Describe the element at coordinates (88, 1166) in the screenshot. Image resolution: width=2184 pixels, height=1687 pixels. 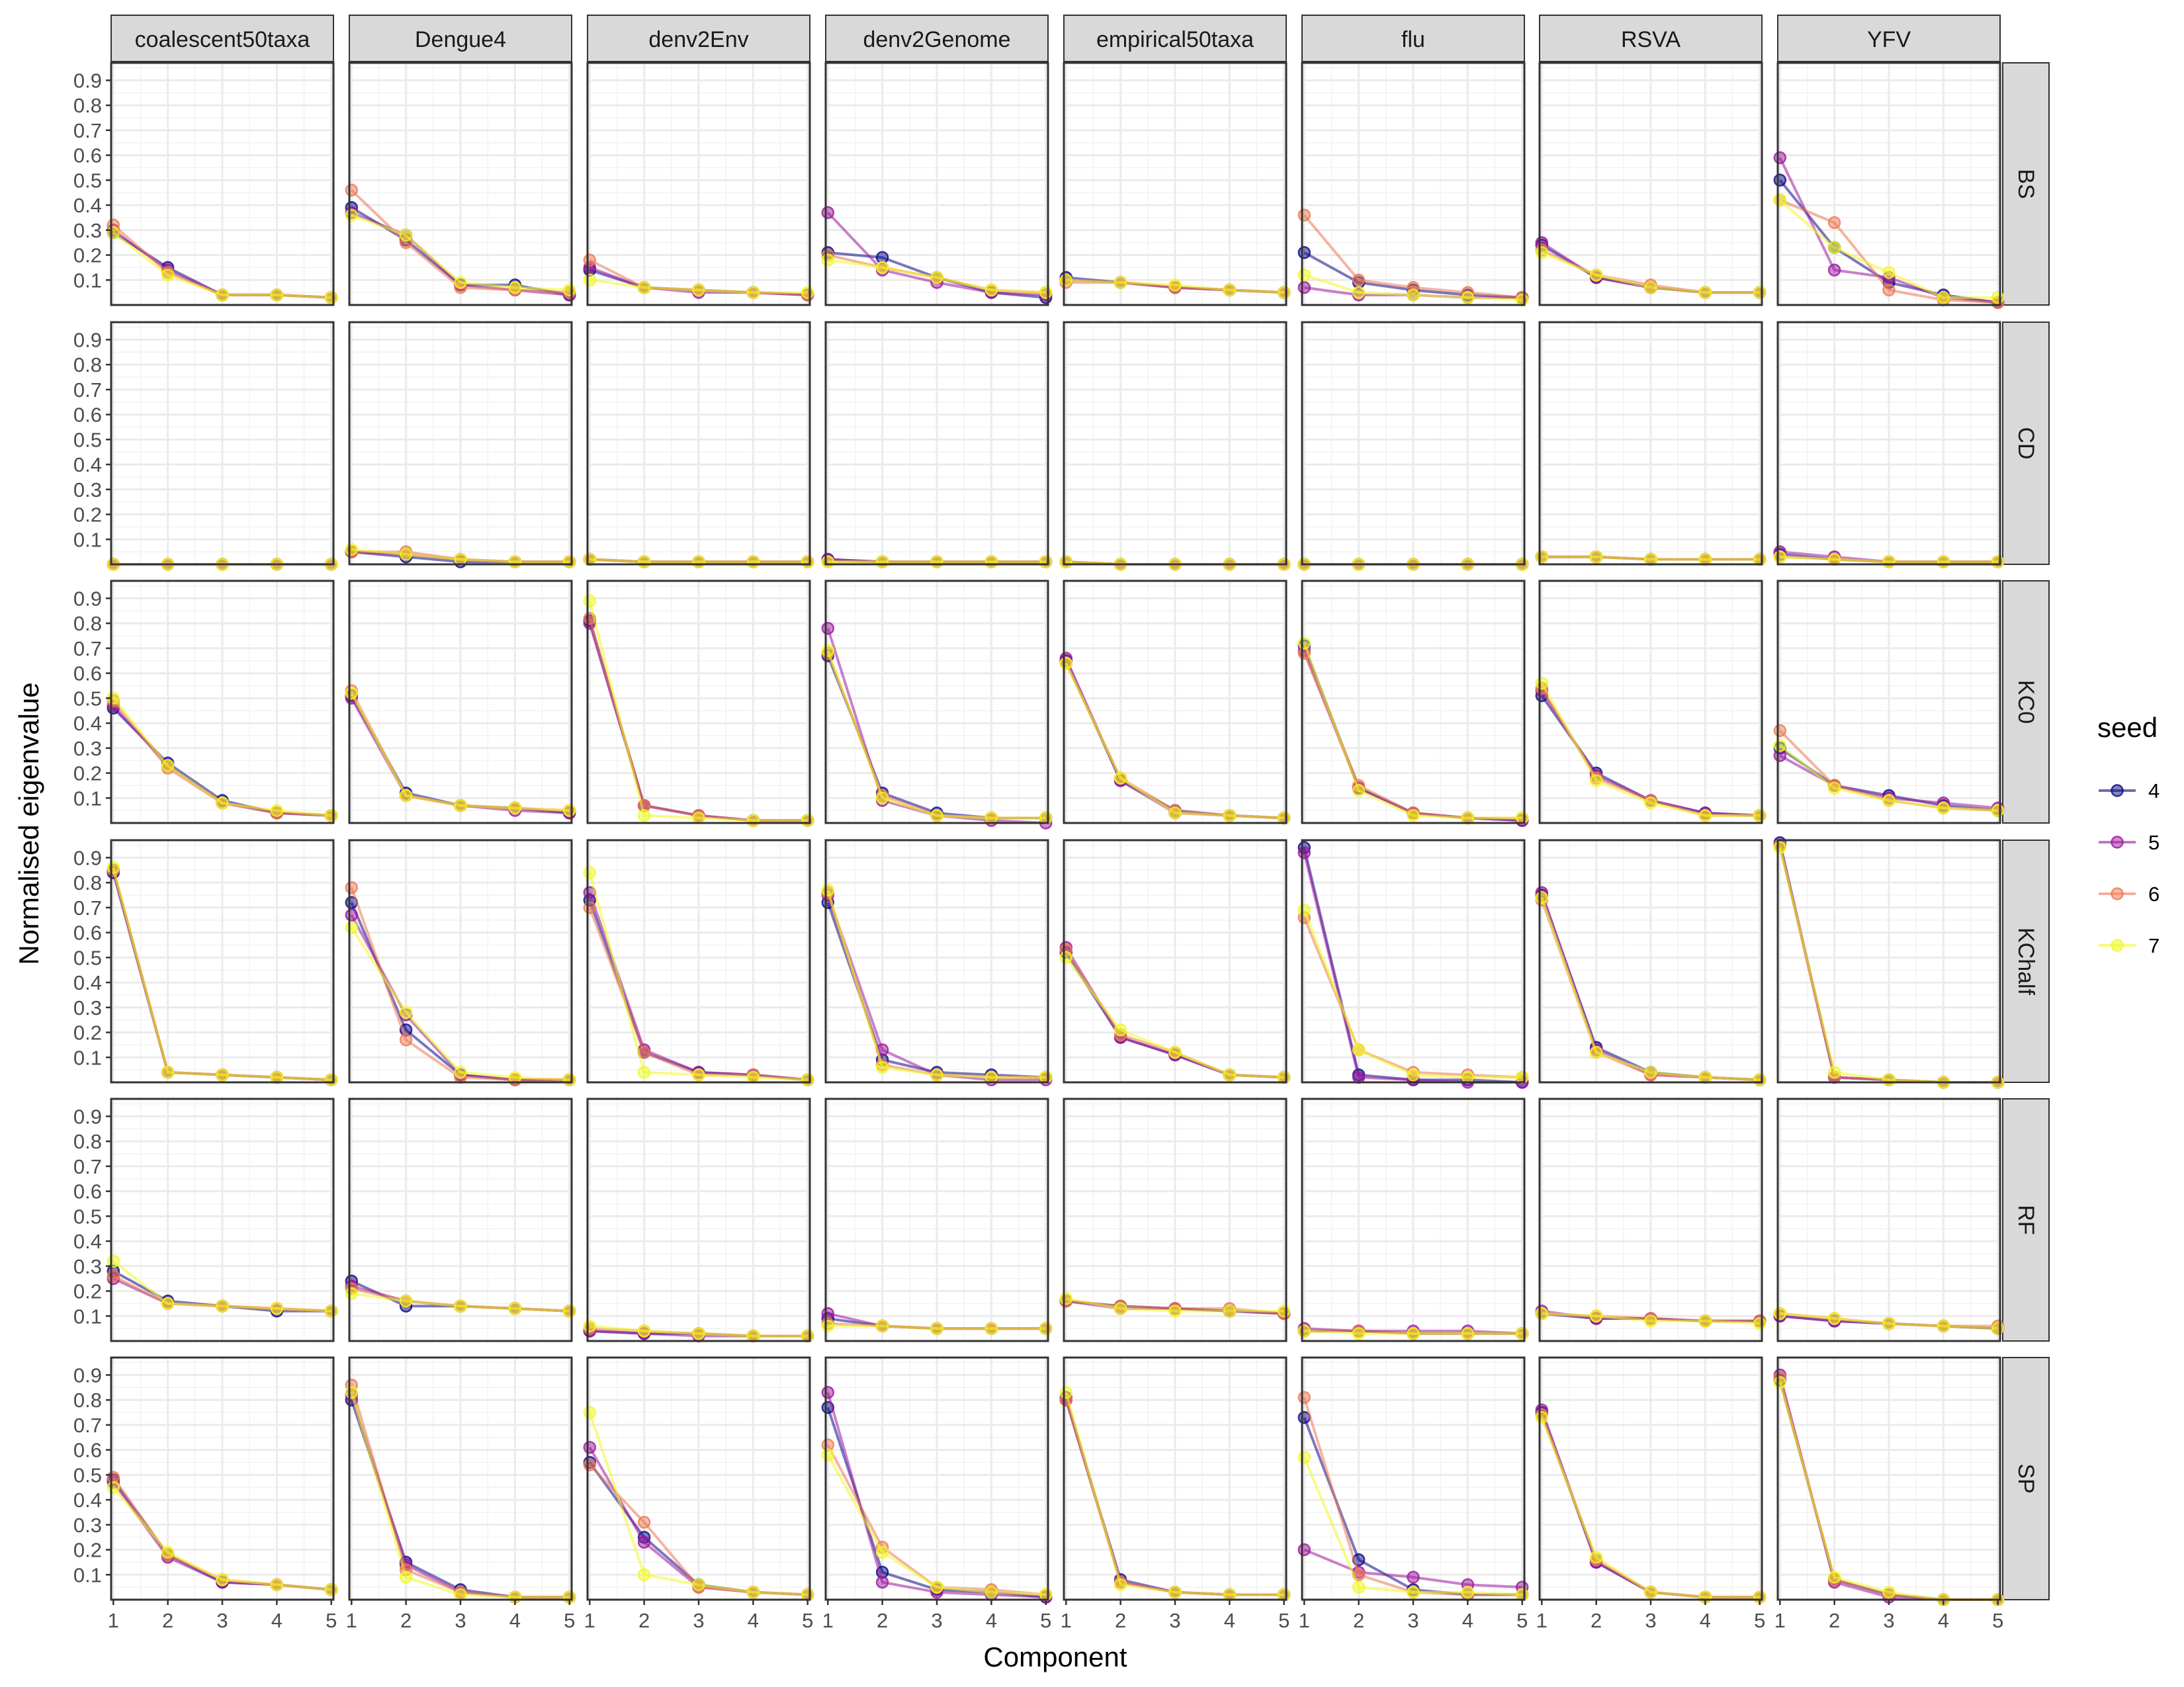
I see `y-tick-label: 0.7` at that location.